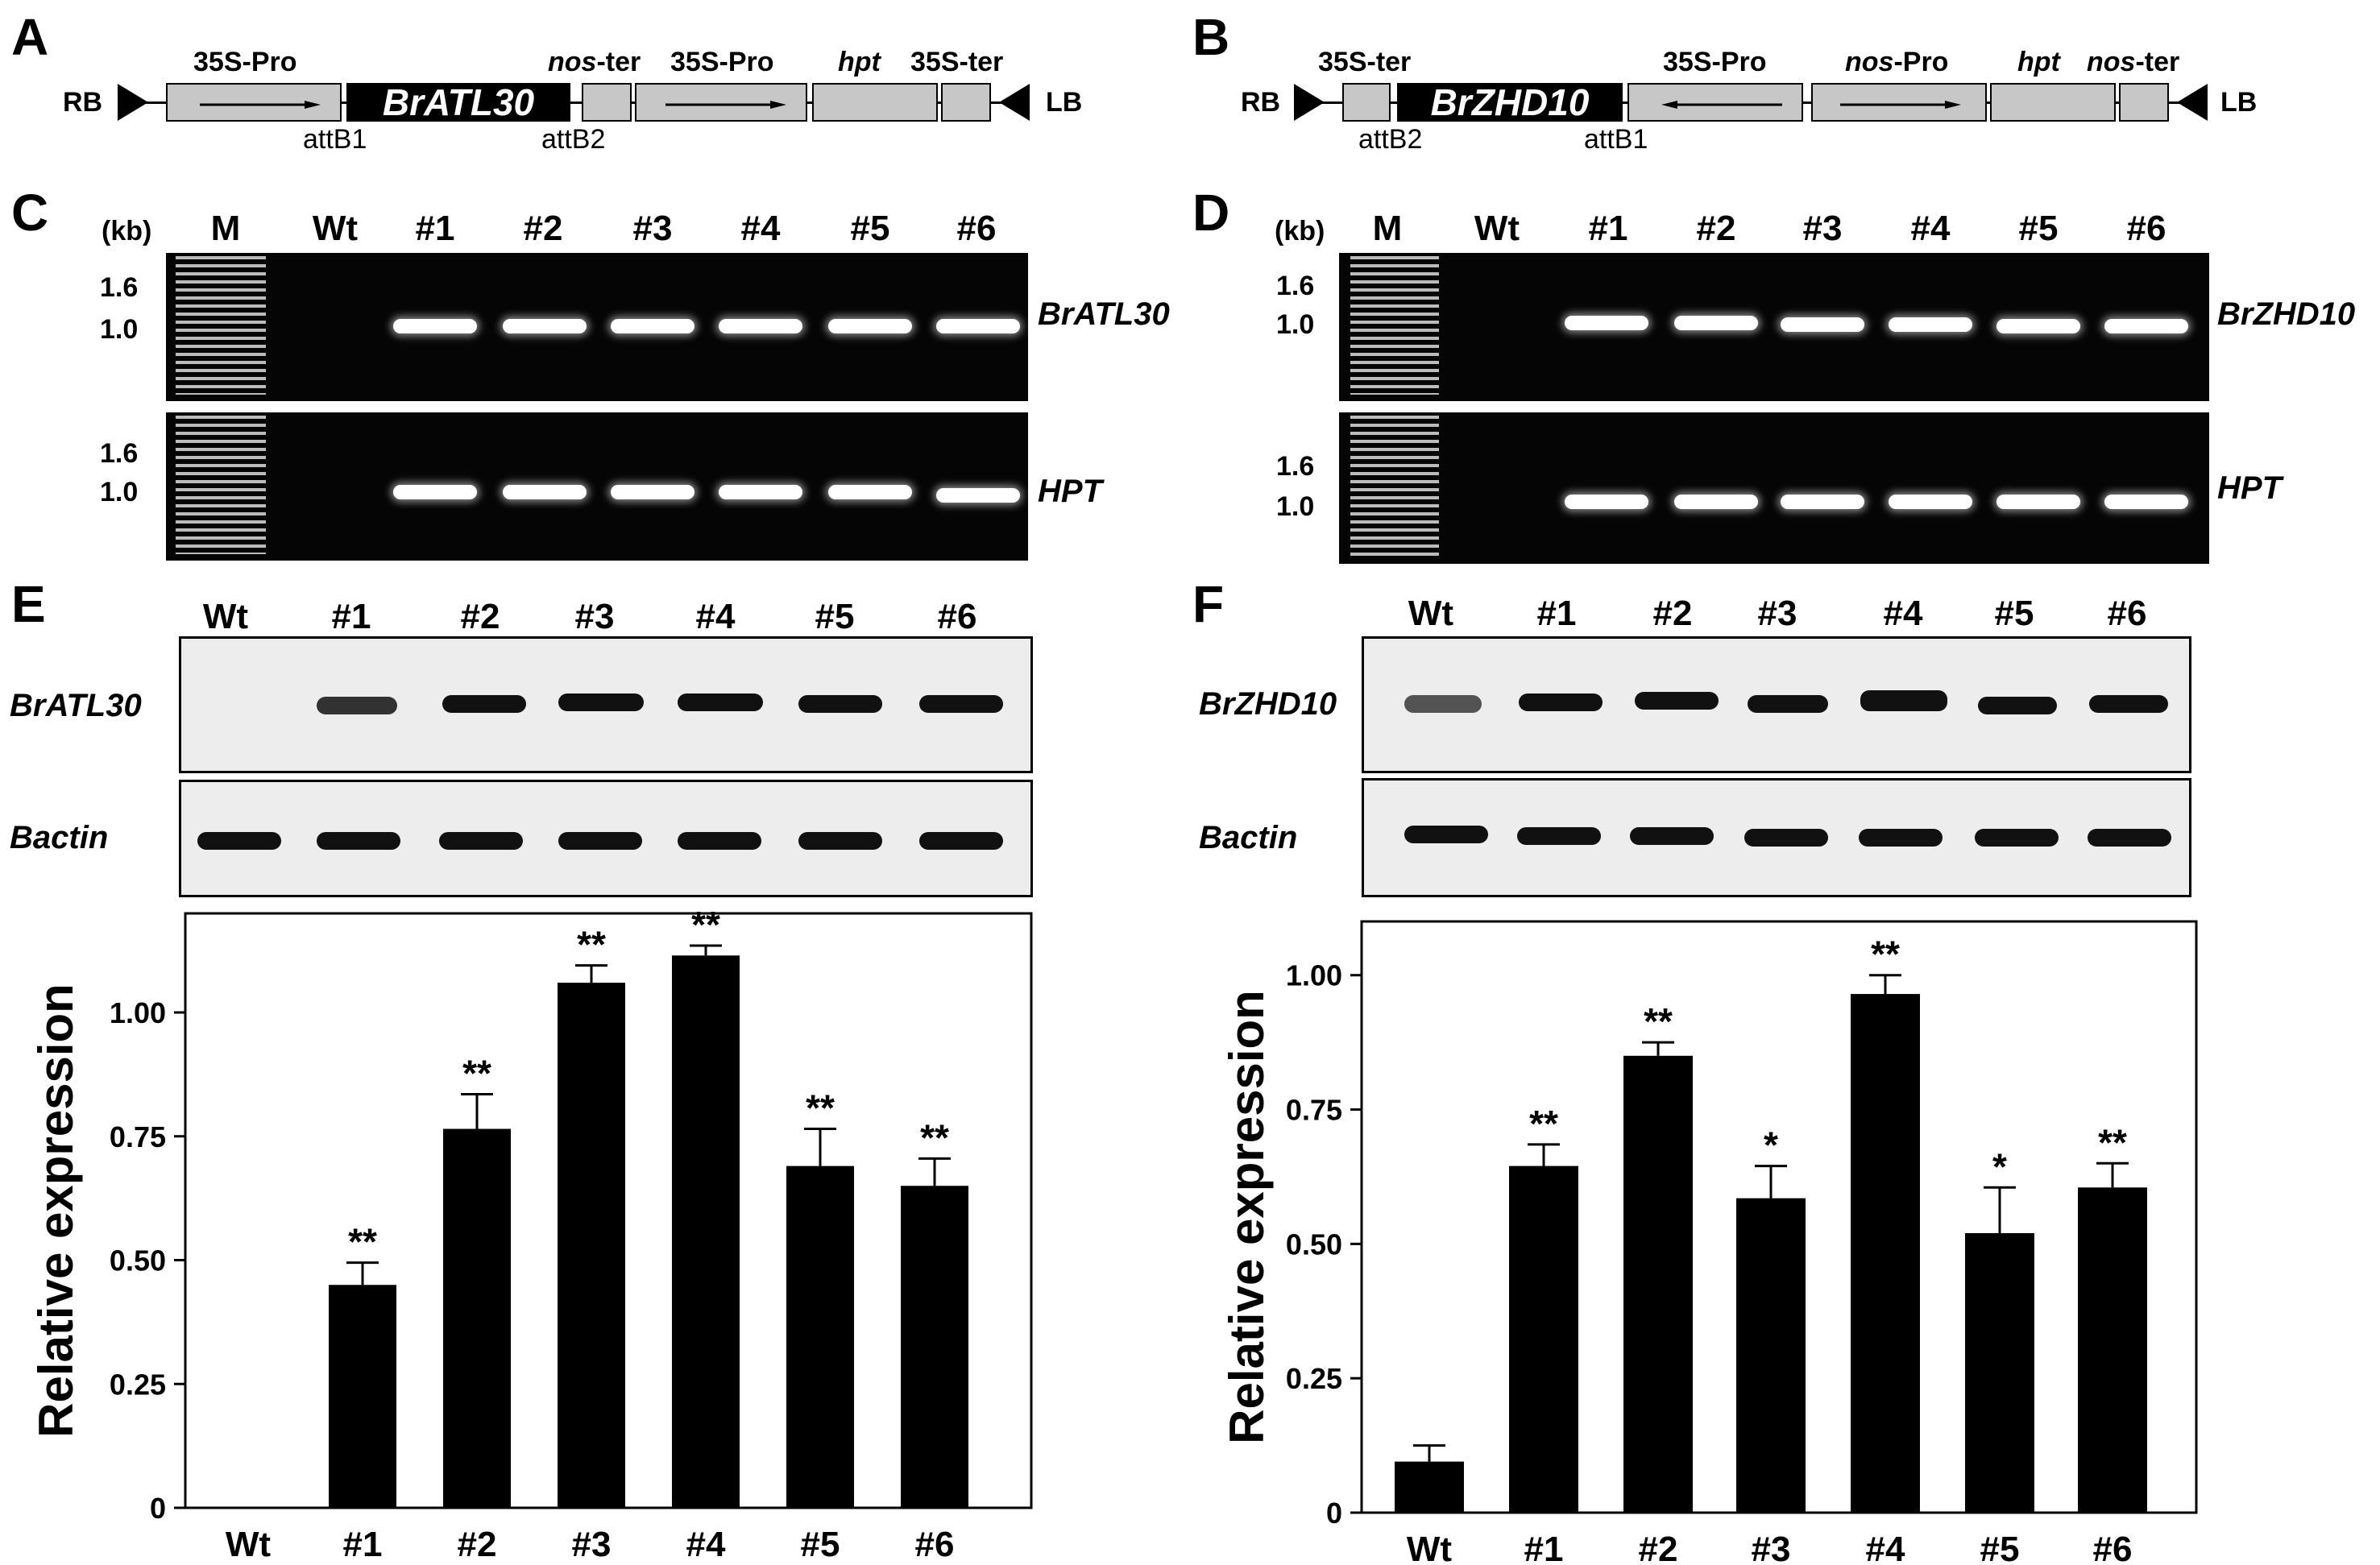 The width and height of the screenshot is (2380, 1565). Describe the element at coordinates (607, 102) in the screenshot. I see `nos-ter-box` at that location.